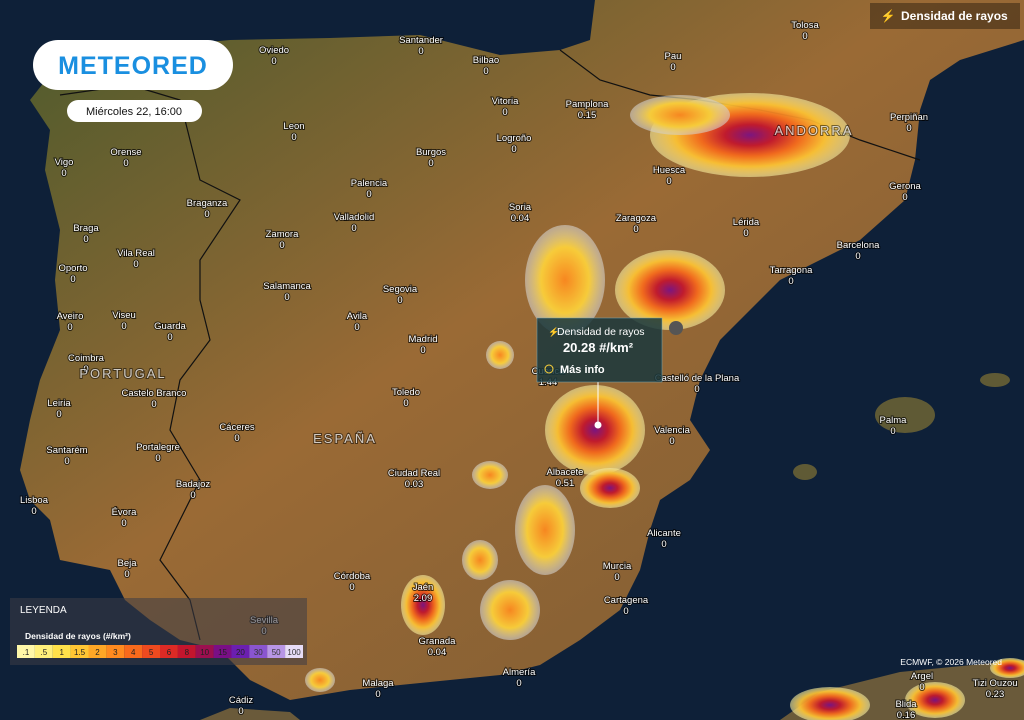 This screenshot has height=720, width=1024. What do you see at coordinates (888, 16) in the screenshot?
I see `layer-icon: ⚡` at bounding box center [888, 16].